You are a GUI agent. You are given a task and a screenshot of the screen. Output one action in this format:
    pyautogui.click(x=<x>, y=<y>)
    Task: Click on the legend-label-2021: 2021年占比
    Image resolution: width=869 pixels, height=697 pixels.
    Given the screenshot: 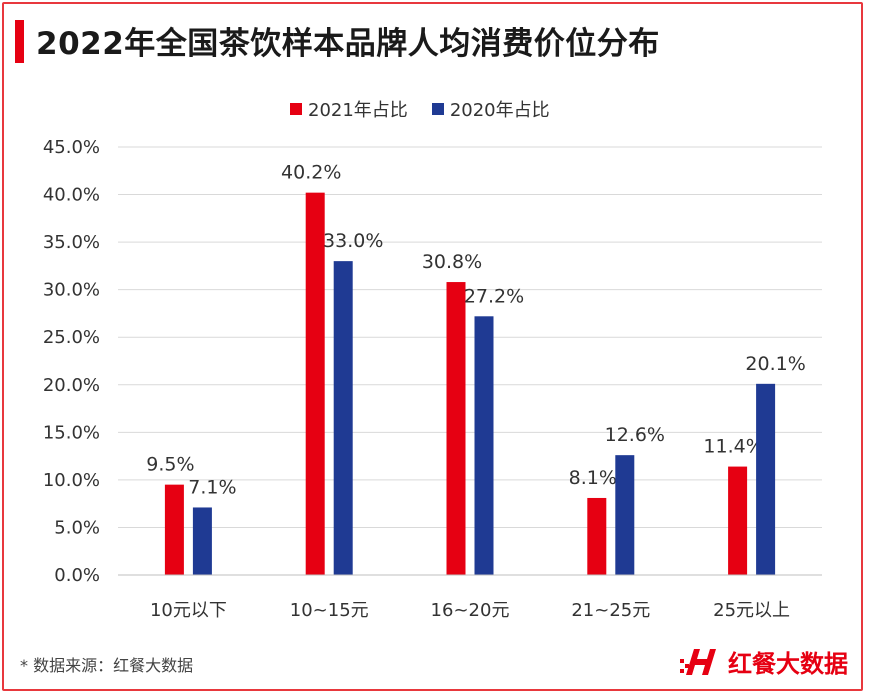 What is the action you would take?
    pyautogui.click(x=358, y=110)
    